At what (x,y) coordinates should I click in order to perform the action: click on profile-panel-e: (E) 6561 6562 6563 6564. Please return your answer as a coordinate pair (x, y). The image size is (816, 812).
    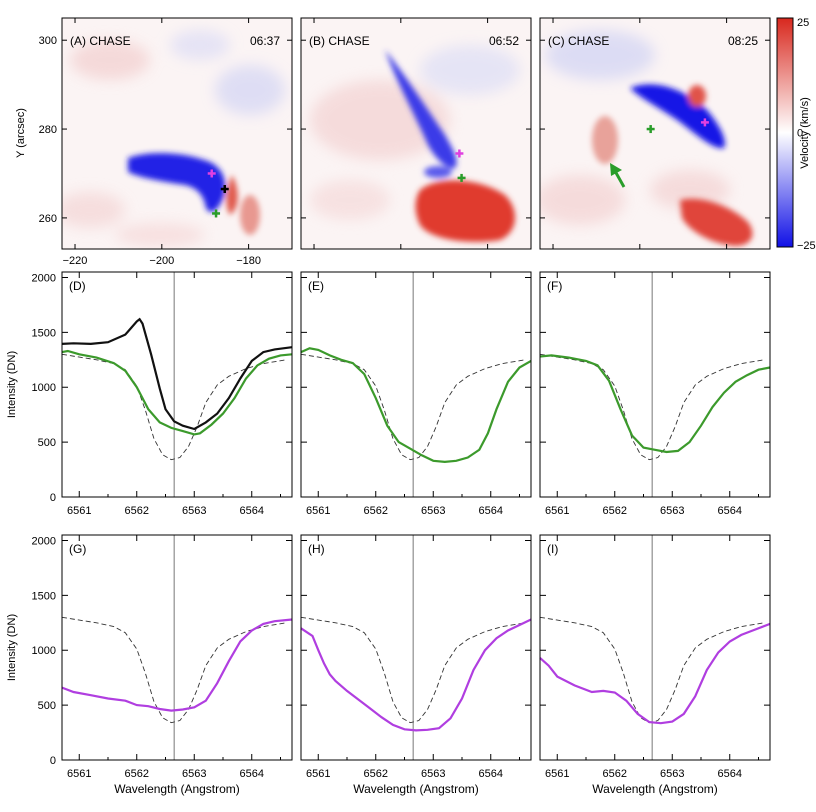
    Looking at the image, I should click on (416, 394).